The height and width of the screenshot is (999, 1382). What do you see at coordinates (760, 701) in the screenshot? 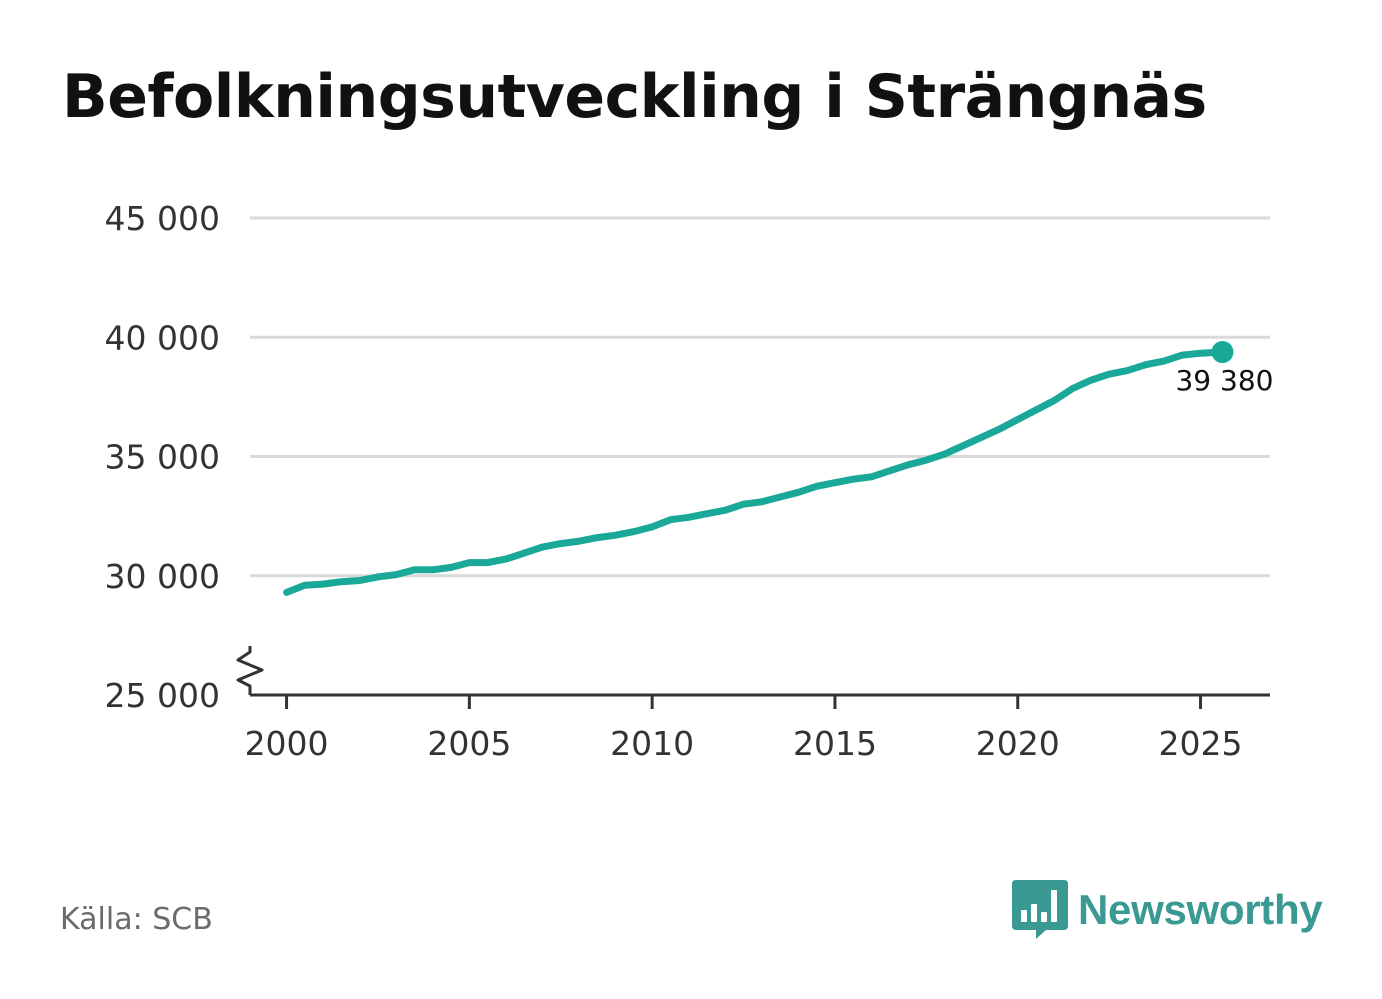
I see `x-axis` at bounding box center [760, 701].